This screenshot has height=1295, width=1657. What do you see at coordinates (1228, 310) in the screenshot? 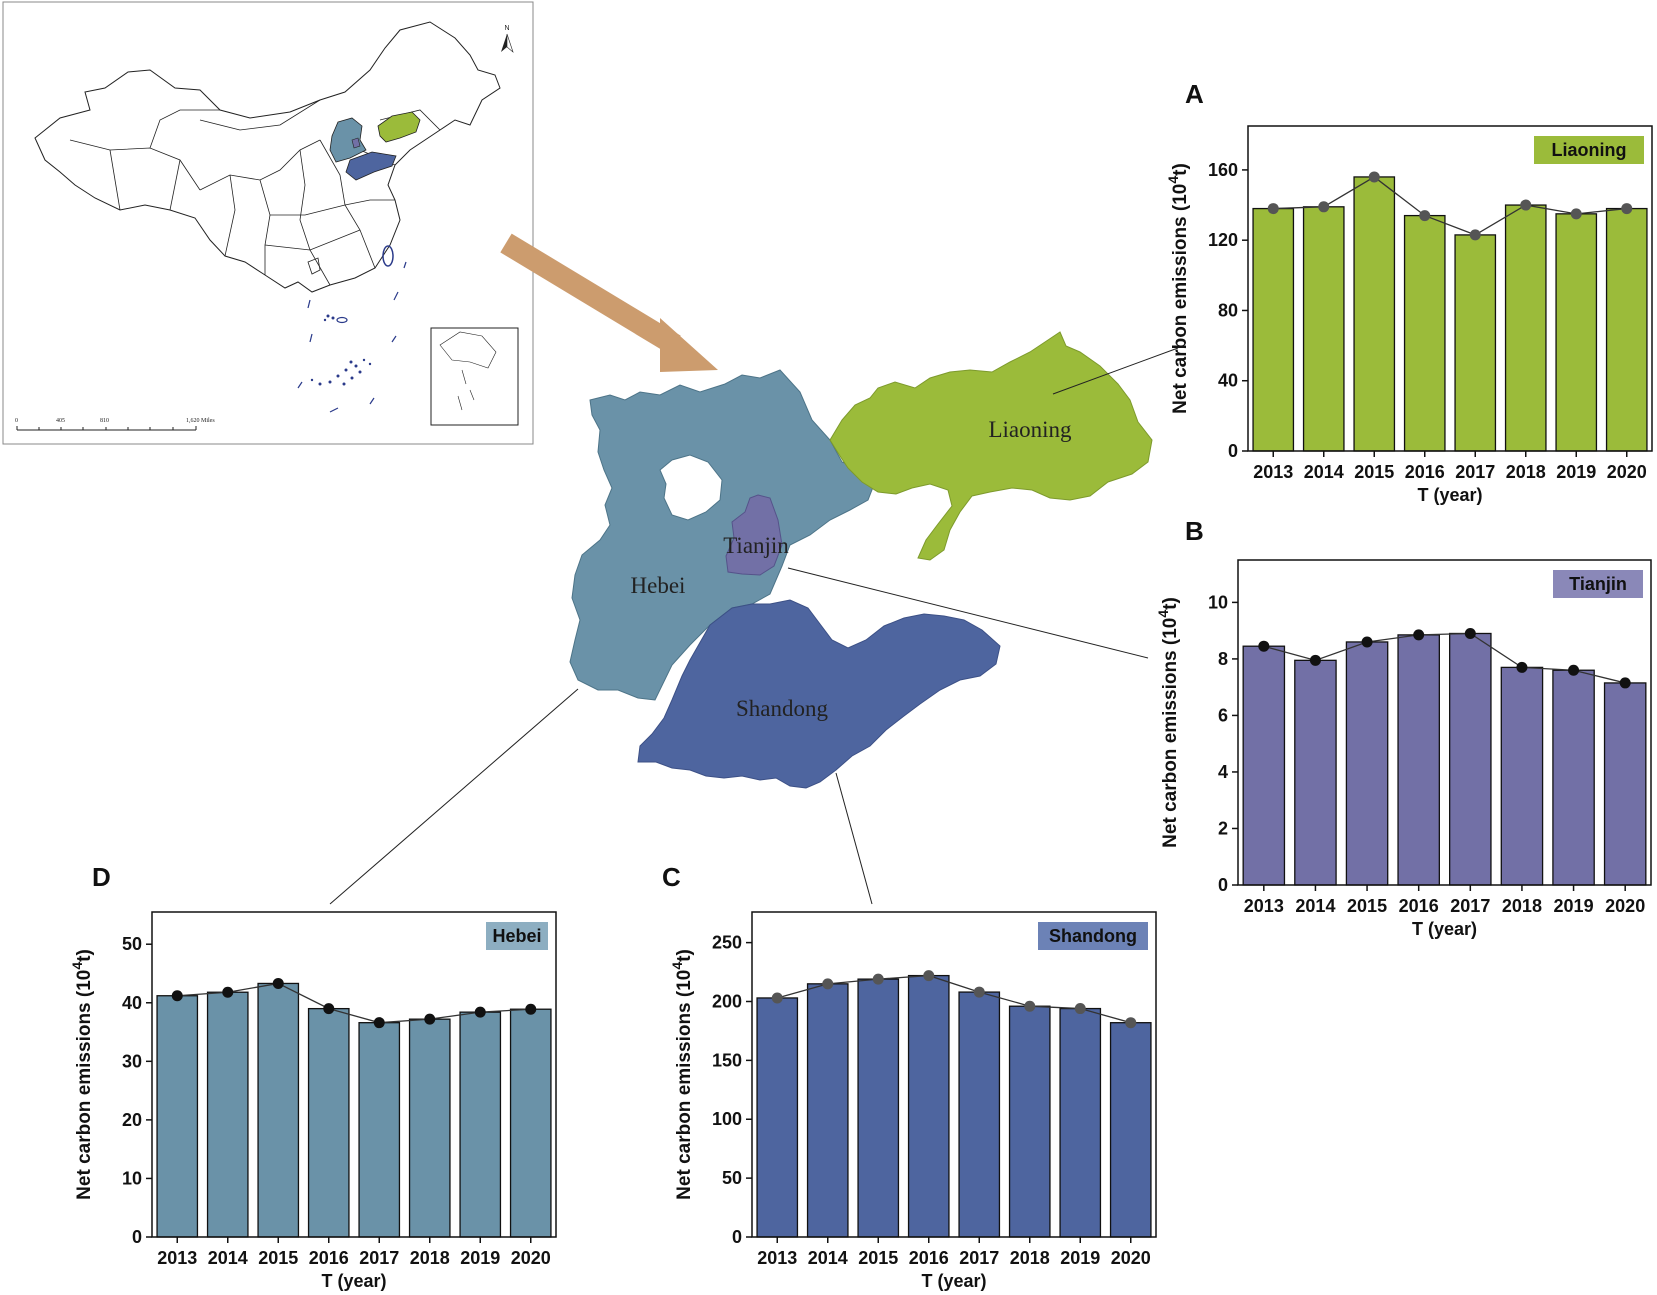
I see `y-tick-label: 80` at bounding box center [1228, 310].